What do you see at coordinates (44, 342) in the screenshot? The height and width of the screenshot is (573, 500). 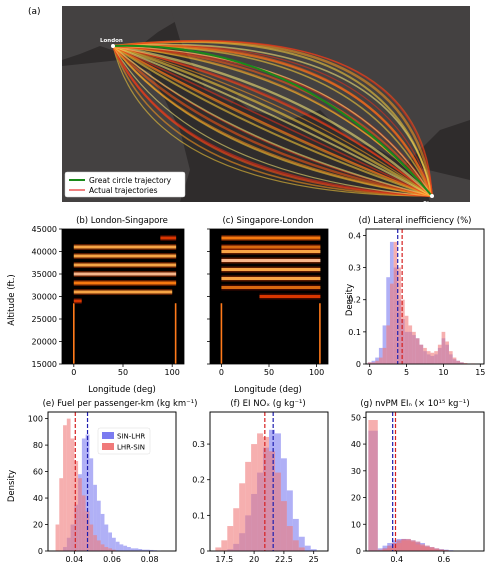 I see `y-tick-label: 20000` at bounding box center [44, 342].